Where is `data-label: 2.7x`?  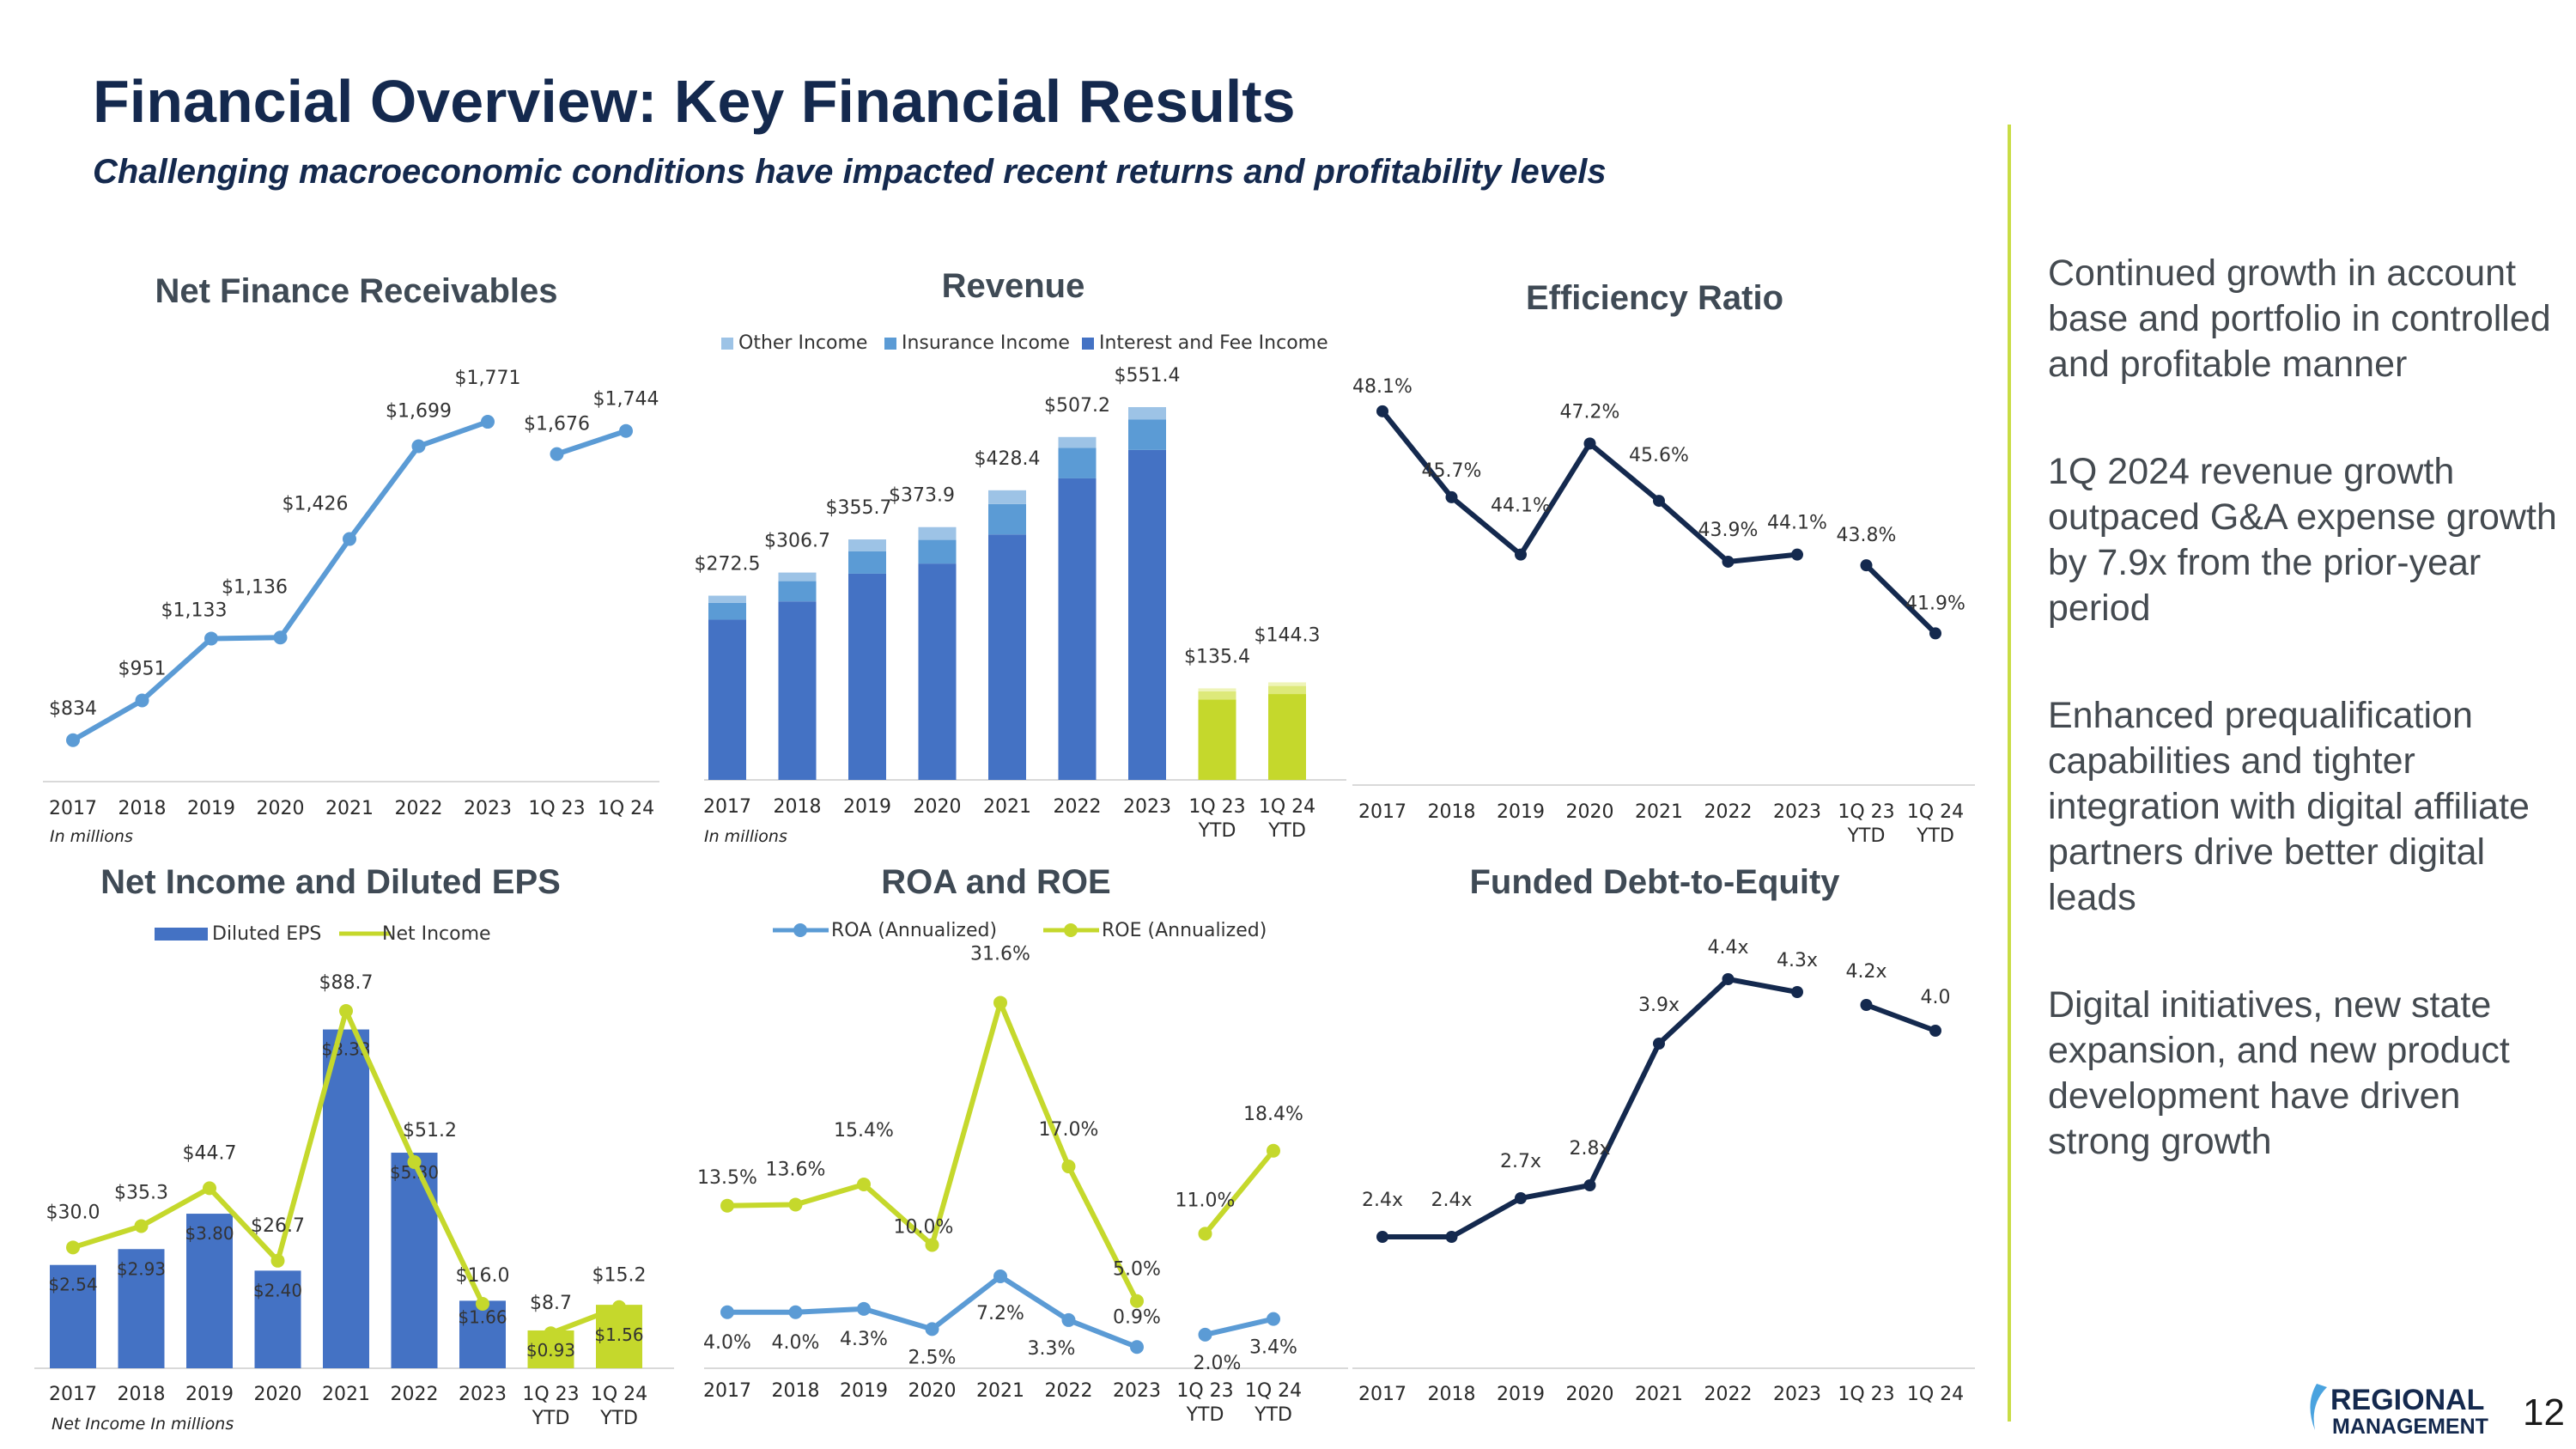 data-label: 2.7x is located at coordinates (1521, 1161).